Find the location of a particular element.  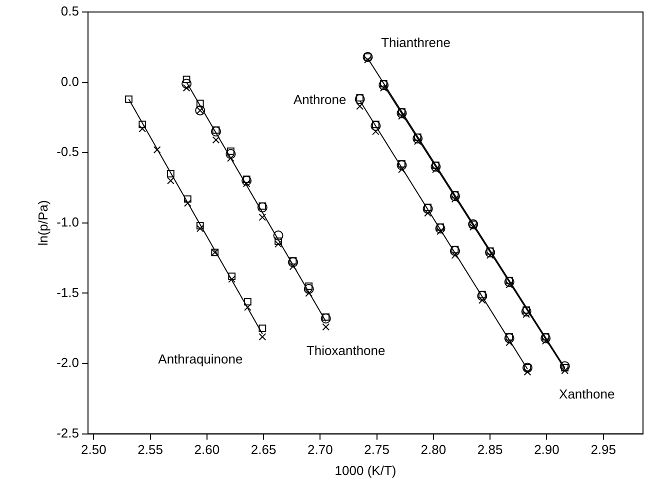

y-tick-label: -1.5 is located at coordinates (67, 292).